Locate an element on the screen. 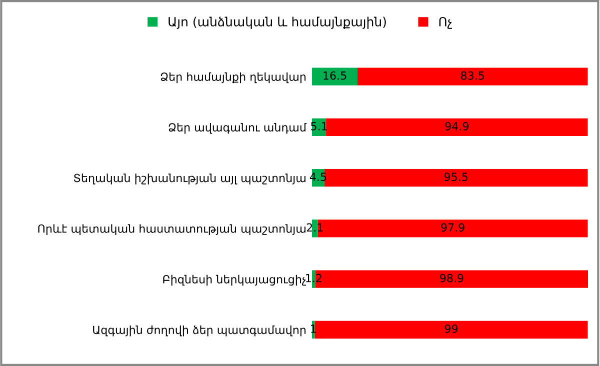 This screenshot has height=366, width=600. data-label: 99 is located at coordinates (451, 328).